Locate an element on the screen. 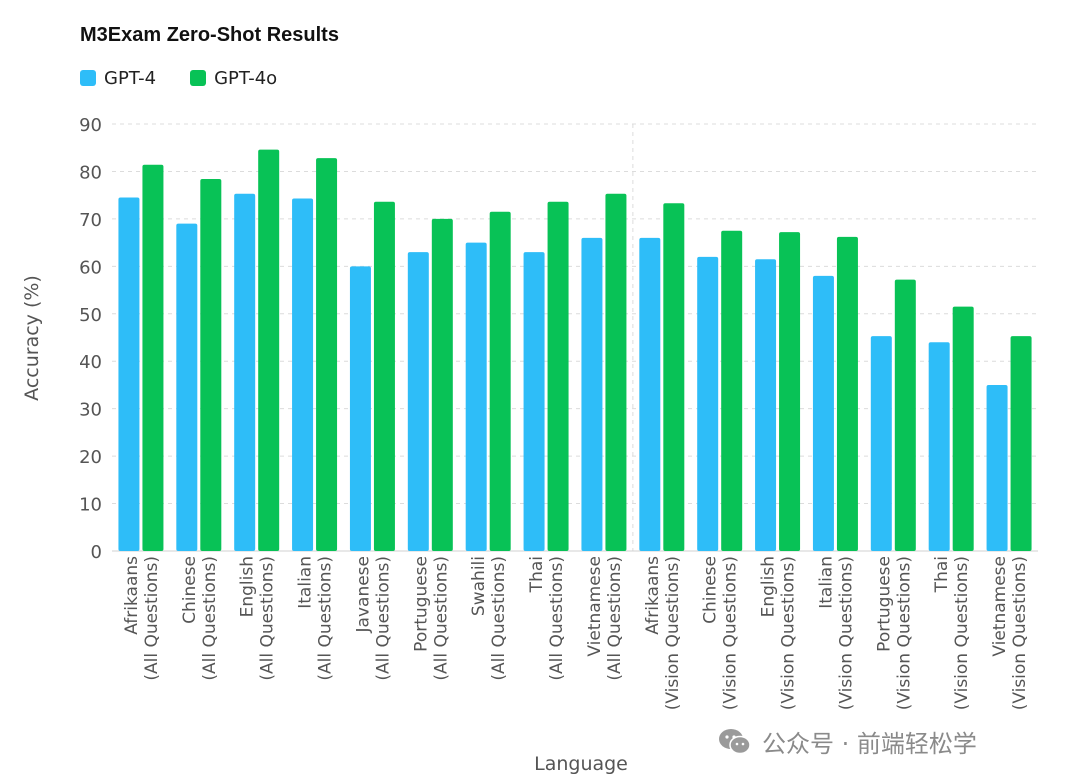  x-tick-label: Vietnamese (All Questions) is located at coordinates (605, 618).